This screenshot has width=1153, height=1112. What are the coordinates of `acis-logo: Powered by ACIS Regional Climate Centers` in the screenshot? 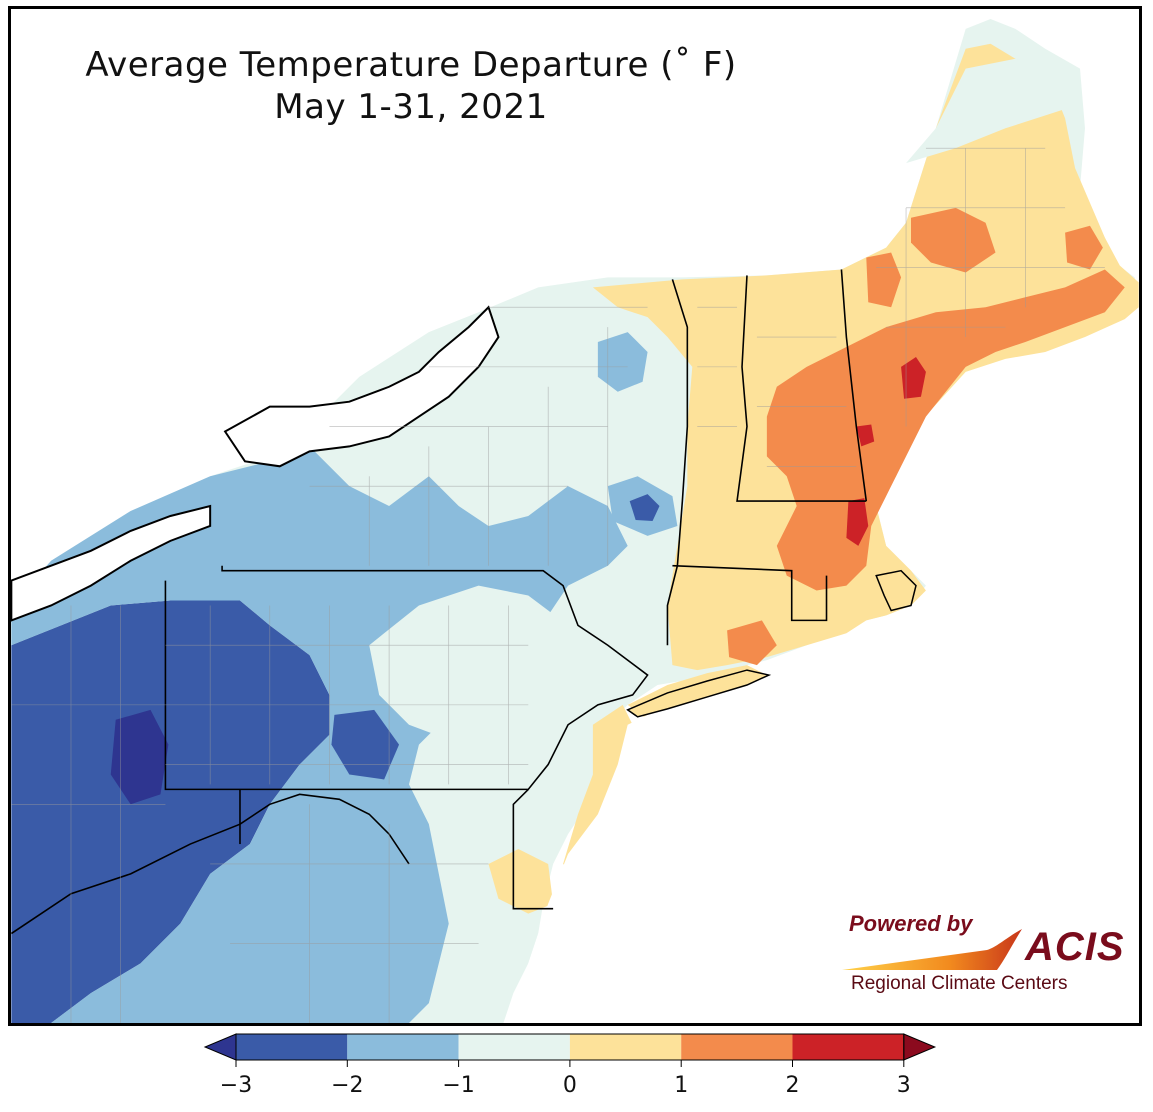 It's located at (982, 956).